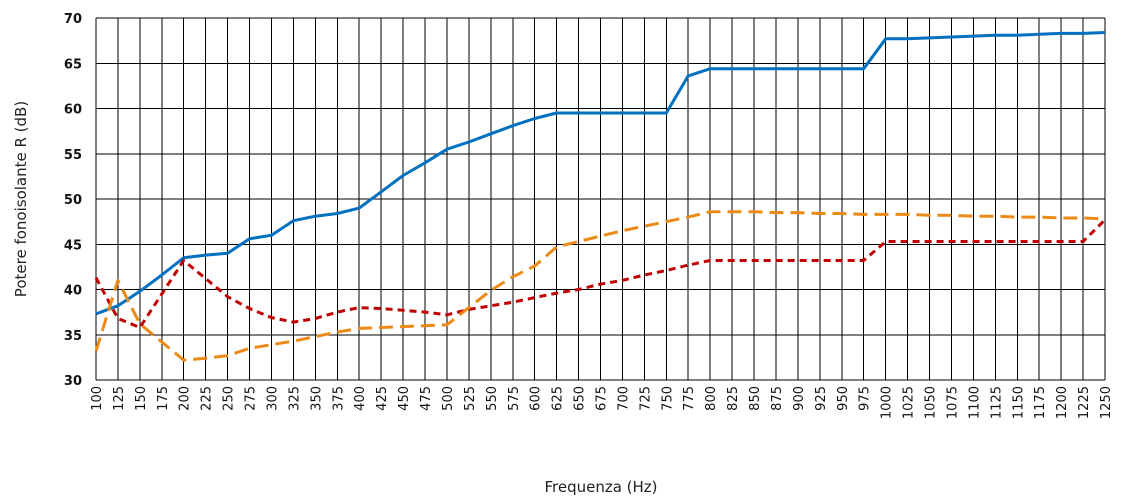 Image resolution: width=1121 pixels, height=496 pixels. I want to click on x-tick-label: 1225, so click(1084, 402).